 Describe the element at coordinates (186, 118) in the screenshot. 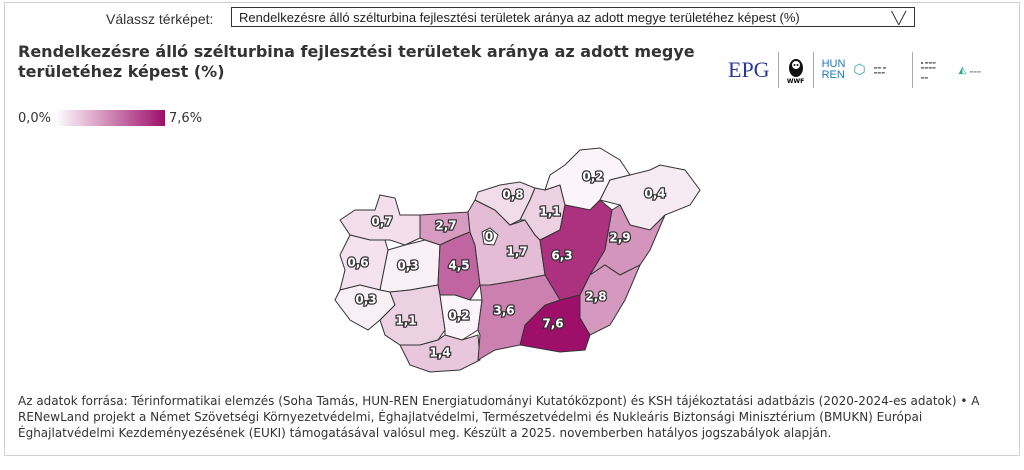

I see `legend-max: 7,6%` at that location.